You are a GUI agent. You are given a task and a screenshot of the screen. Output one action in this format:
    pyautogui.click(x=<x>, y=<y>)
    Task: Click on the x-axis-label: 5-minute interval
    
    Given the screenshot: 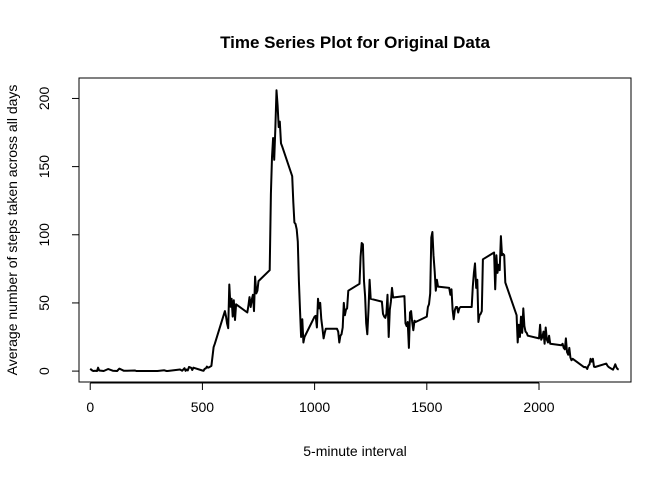 What is the action you would take?
    pyautogui.click(x=355, y=451)
    